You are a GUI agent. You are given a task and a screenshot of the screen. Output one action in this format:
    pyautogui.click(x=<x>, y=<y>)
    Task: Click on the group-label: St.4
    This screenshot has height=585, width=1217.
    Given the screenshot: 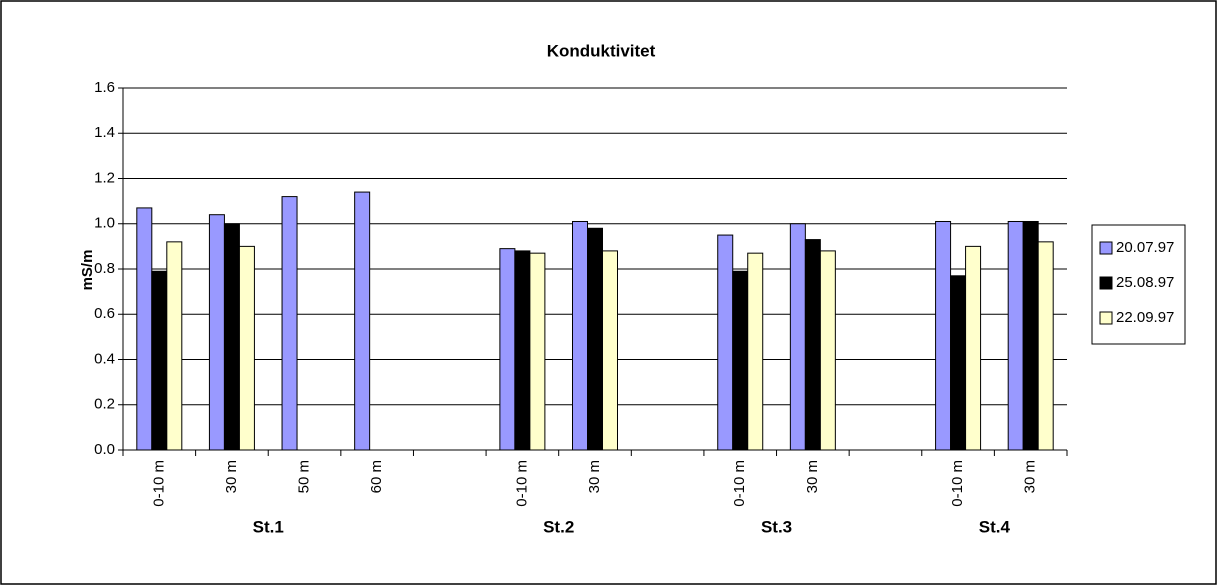 What is the action you would take?
    pyautogui.click(x=995, y=526)
    